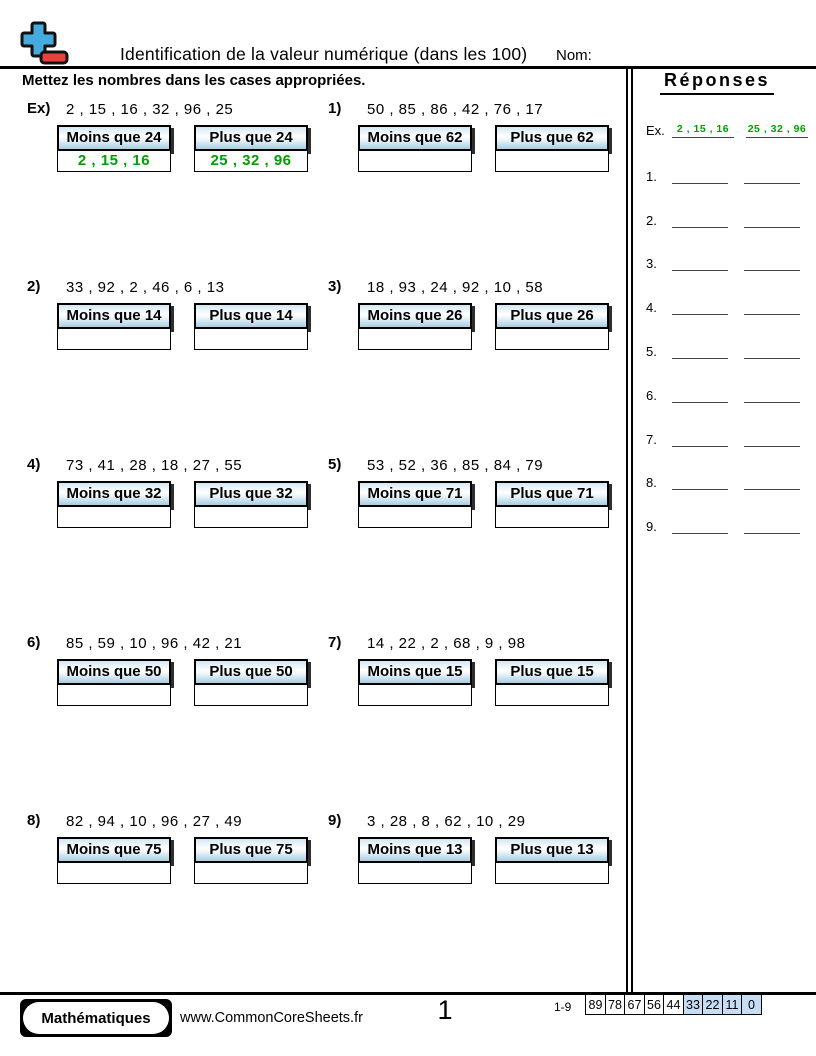 This screenshot has width=816, height=1056. What do you see at coordinates (651, 526) in the screenshot?
I see `answer-row-label: 9.` at bounding box center [651, 526].